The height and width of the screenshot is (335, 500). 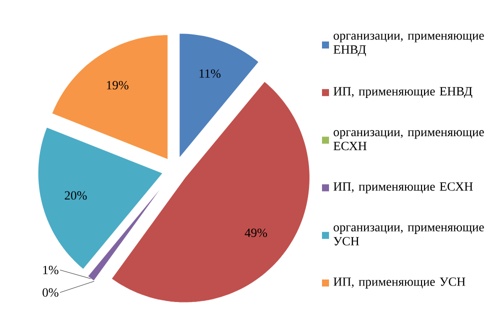 I want to click on data-label: 49%, so click(x=256, y=233).